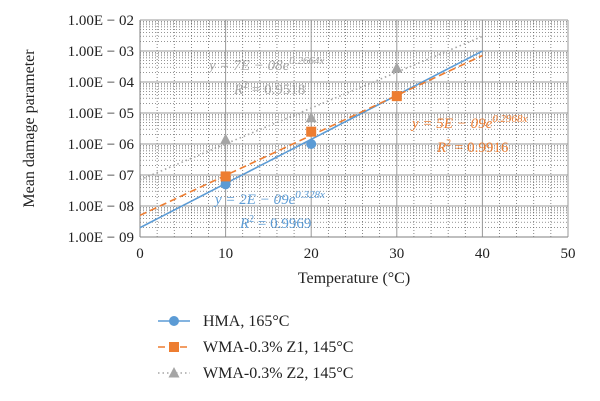  I want to click on y-axis-title: Mean damage parameter, so click(29, 128).